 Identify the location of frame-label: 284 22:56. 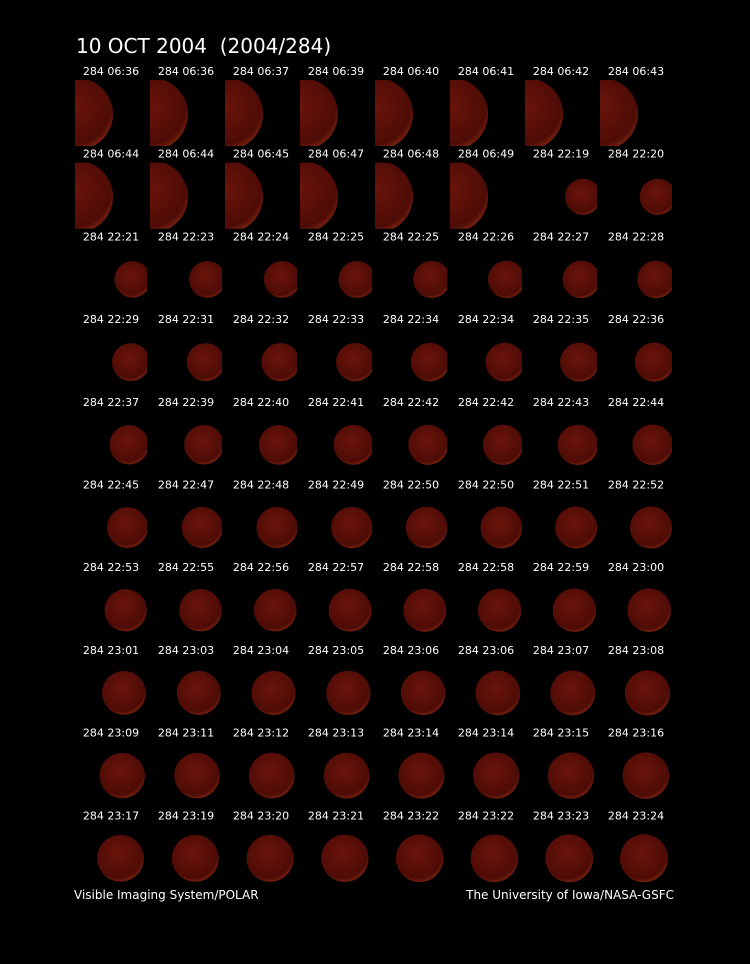
(261, 567).